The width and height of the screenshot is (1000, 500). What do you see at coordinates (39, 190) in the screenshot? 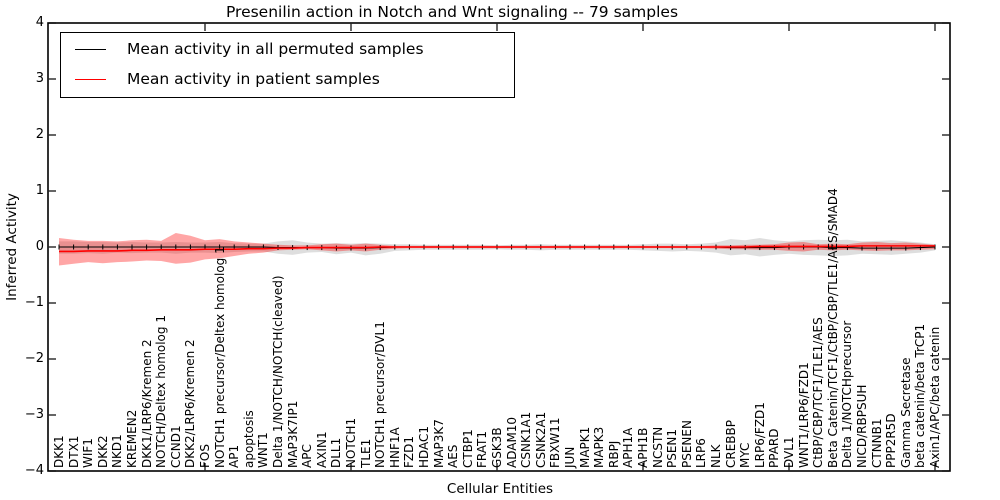
I see `y-tick-label: 1` at bounding box center [39, 190].